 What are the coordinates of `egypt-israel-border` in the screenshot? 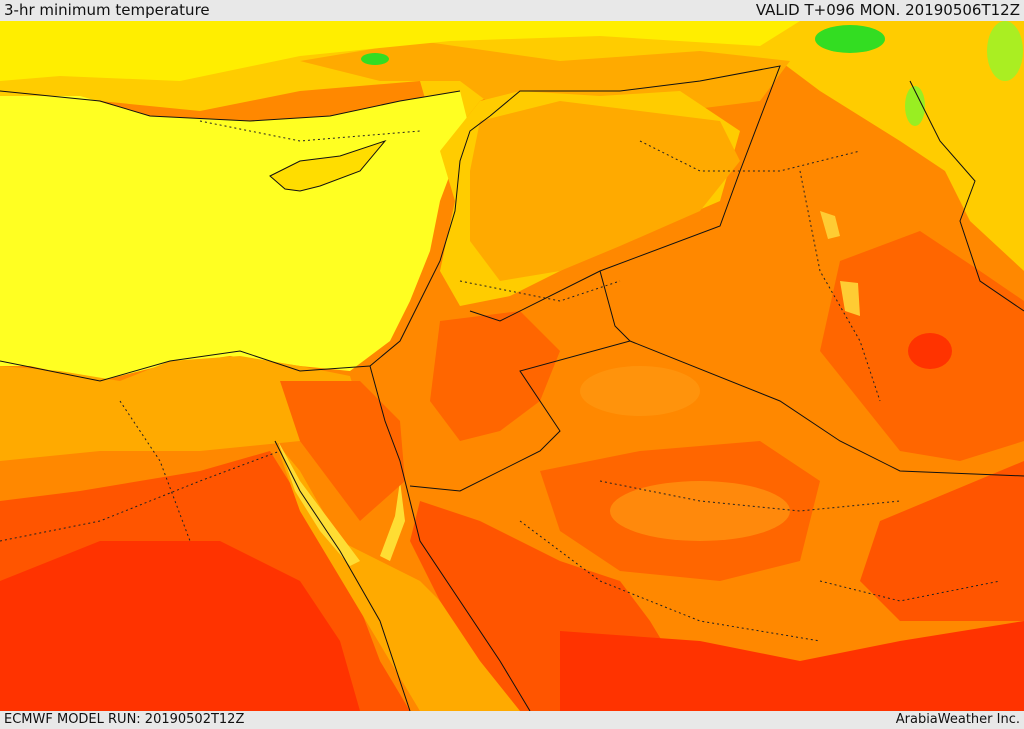 It's located at (387, 423).